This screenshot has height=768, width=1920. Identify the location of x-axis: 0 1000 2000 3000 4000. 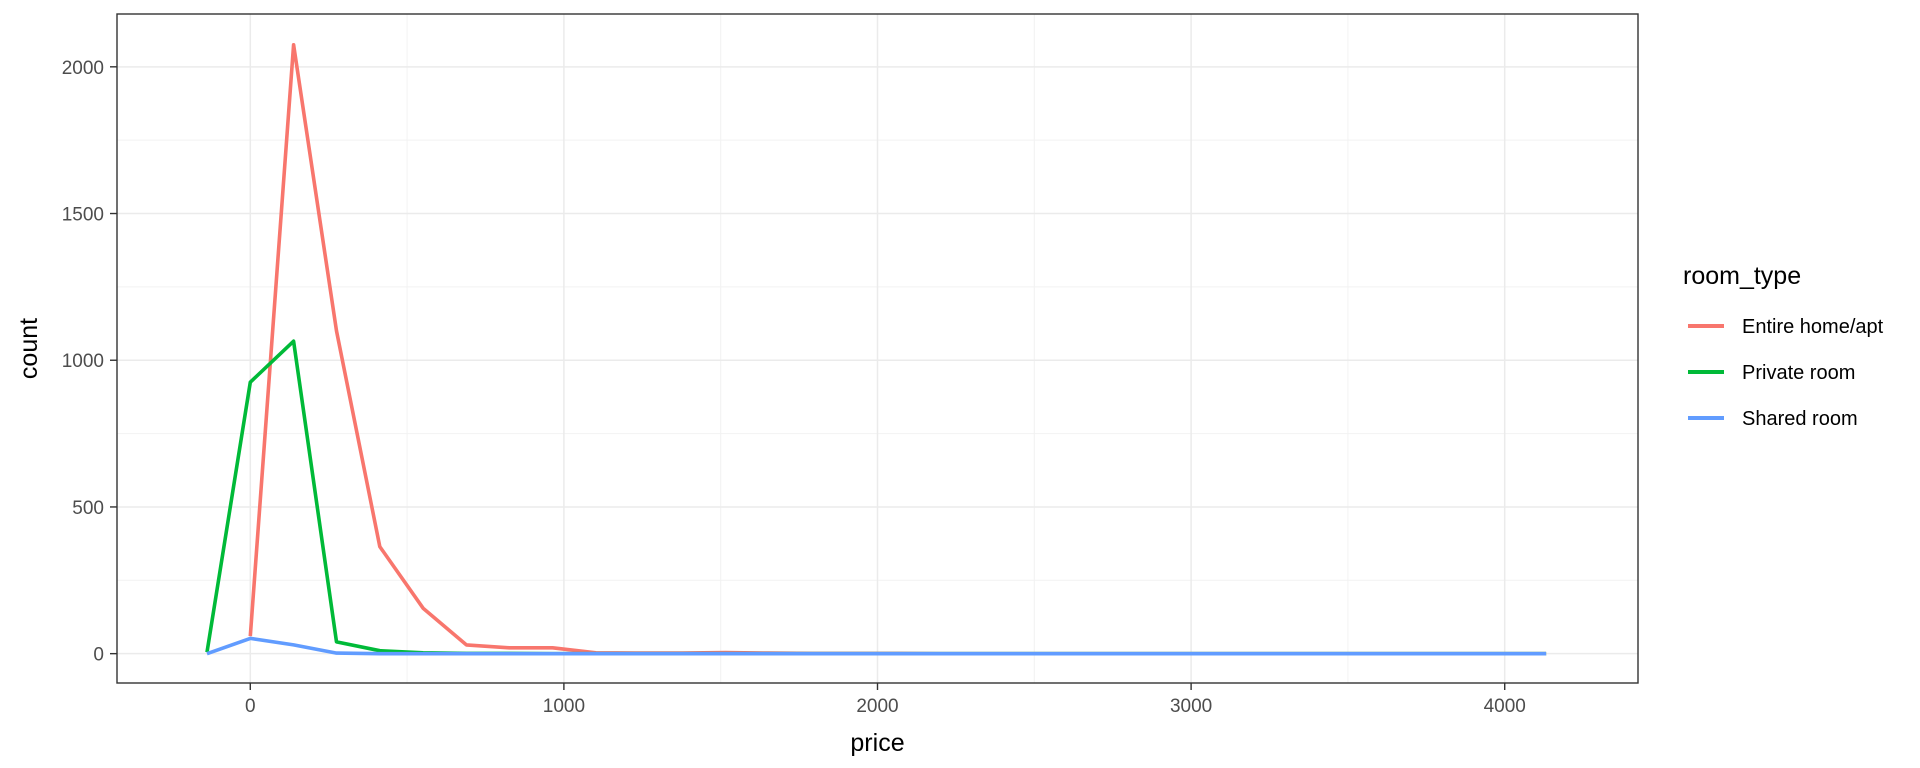
(885, 700).